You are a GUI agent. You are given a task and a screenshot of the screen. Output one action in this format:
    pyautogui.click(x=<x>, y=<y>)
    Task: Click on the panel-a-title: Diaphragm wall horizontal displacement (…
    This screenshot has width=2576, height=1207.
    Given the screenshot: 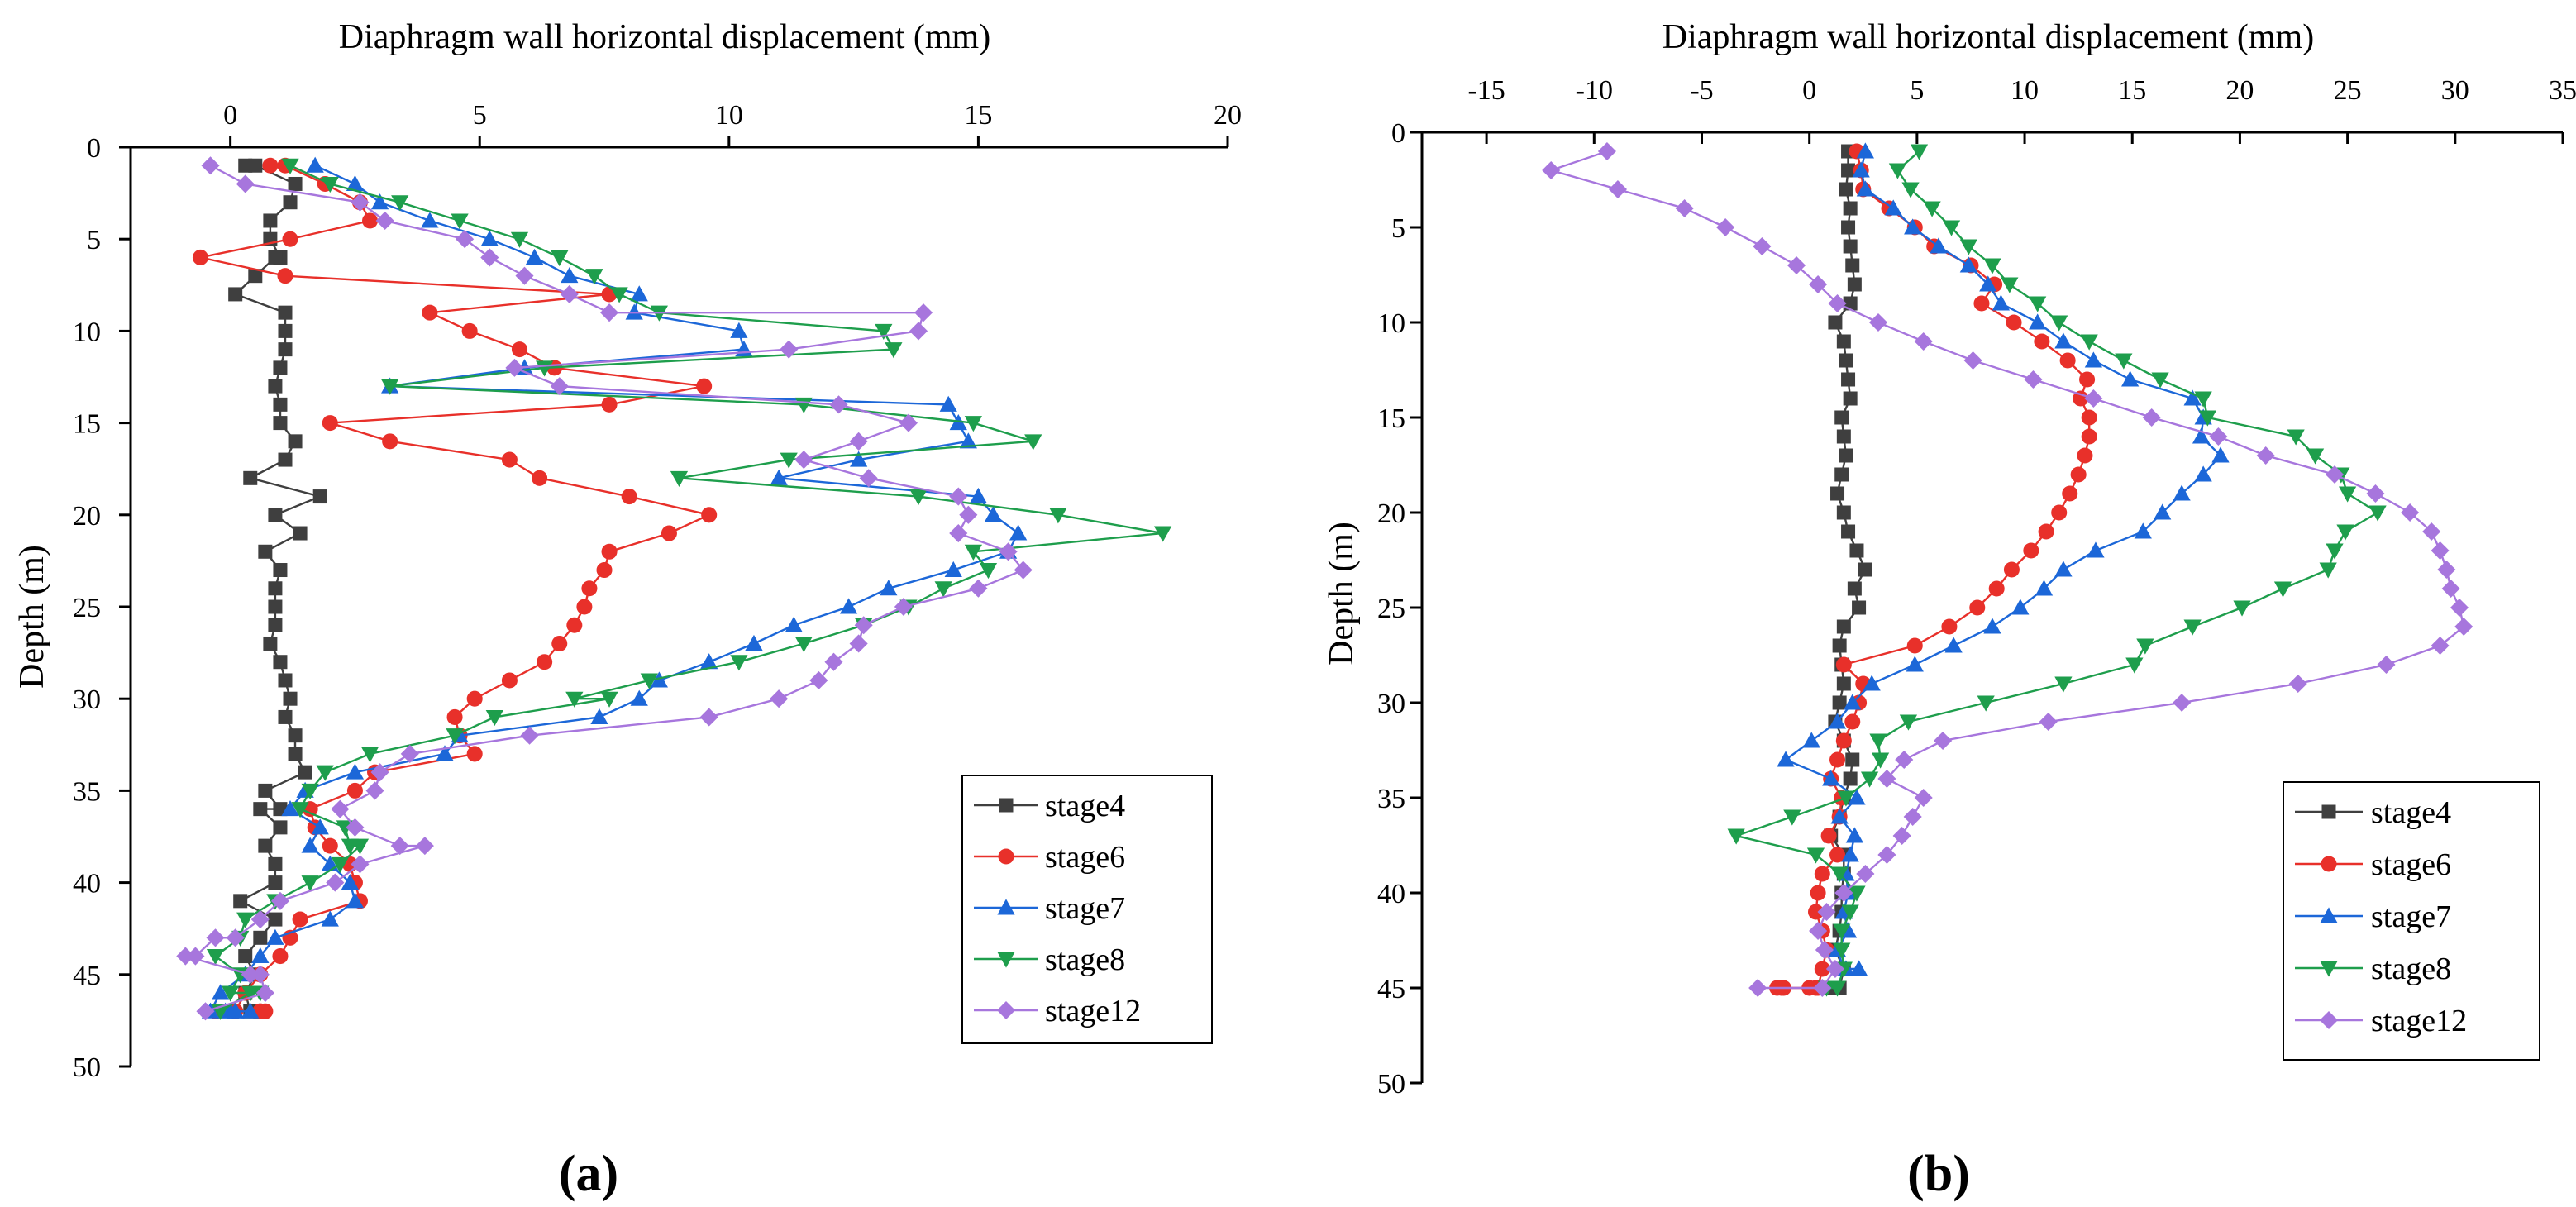 What is the action you would take?
    pyautogui.click(x=664, y=37)
    